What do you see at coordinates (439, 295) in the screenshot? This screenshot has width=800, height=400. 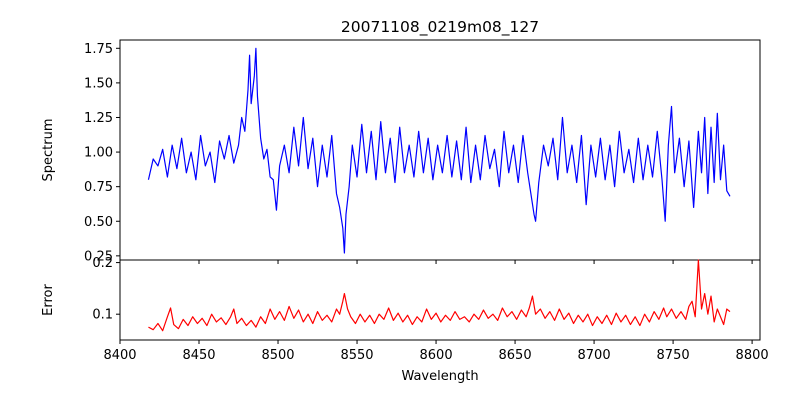 I see `error-series-line` at bounding box center [439, 295].